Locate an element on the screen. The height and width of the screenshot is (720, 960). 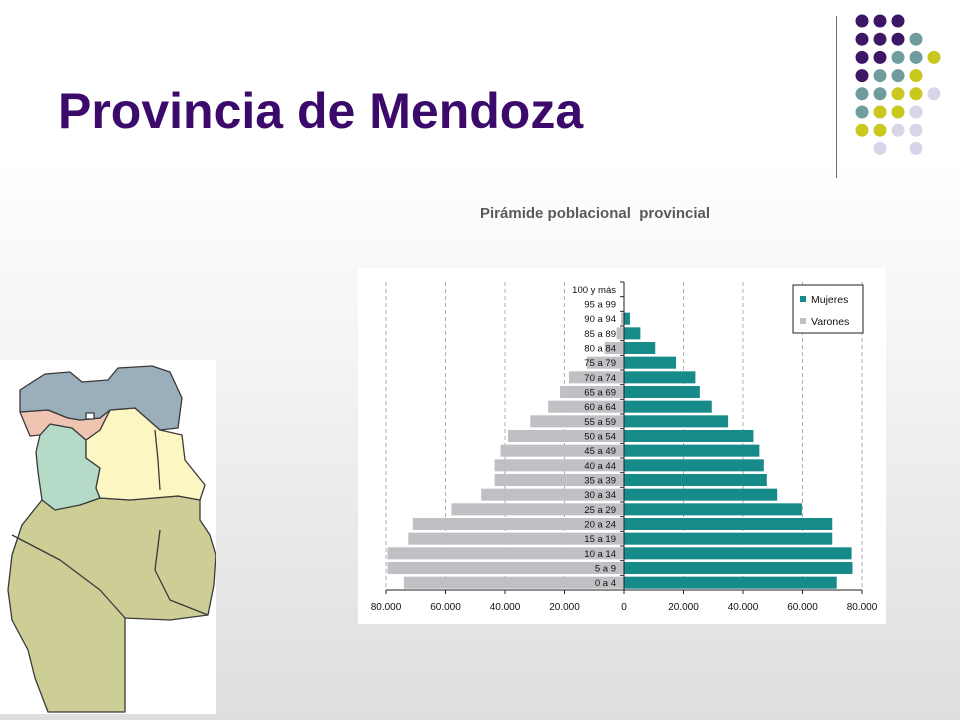
x-tick-label: 0 is located at coordinates (624, 607).